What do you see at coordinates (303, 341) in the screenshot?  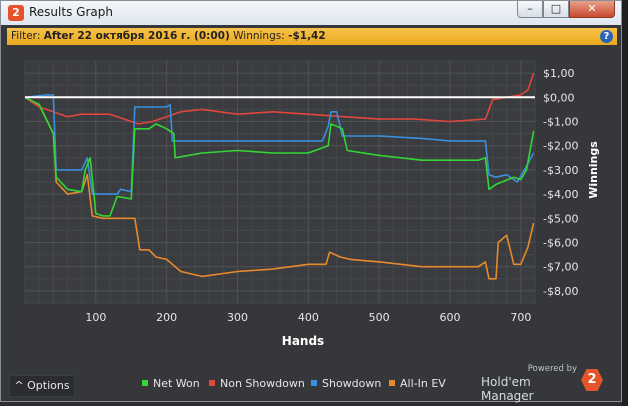 I see `x-axis-title: Hands` at bounding box center [303, 341].